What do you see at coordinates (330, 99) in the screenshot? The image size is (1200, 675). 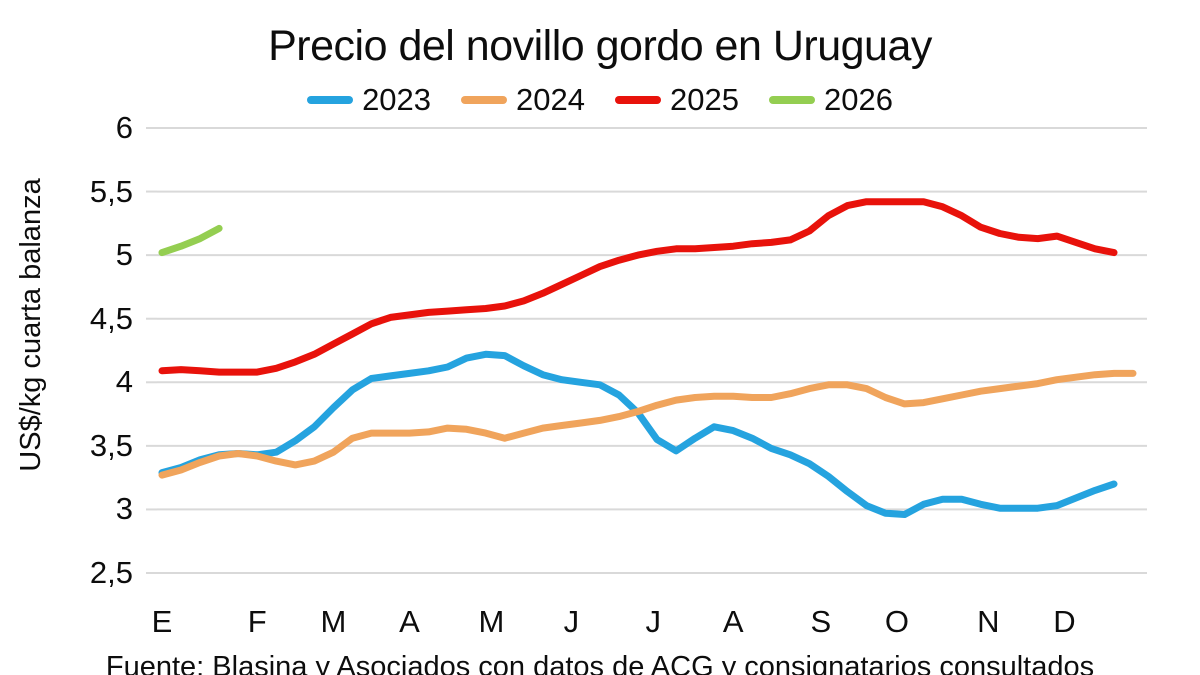 I see `legend-swatch-2023` at bounding box center [330, 99].